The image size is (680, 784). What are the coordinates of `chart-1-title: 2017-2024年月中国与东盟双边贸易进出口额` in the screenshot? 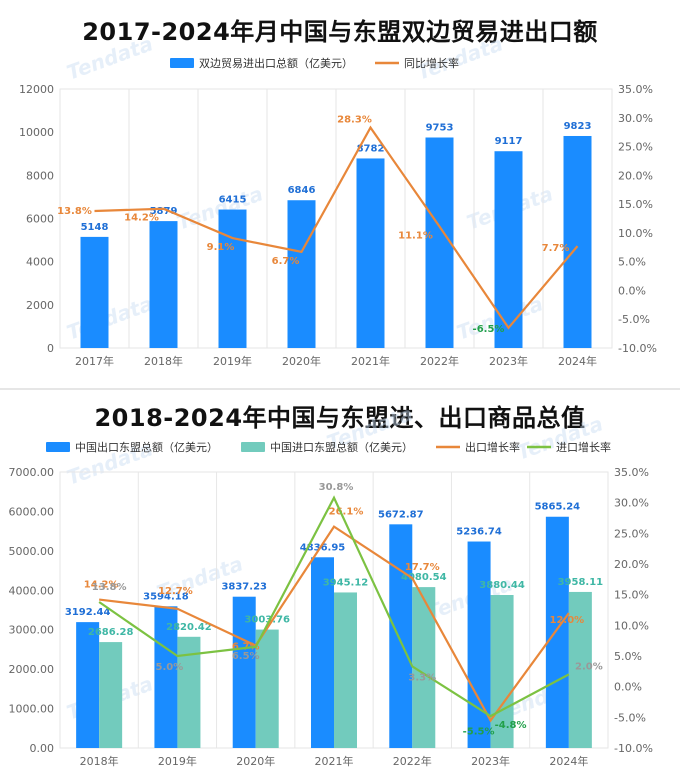 It's located at (340, 32).